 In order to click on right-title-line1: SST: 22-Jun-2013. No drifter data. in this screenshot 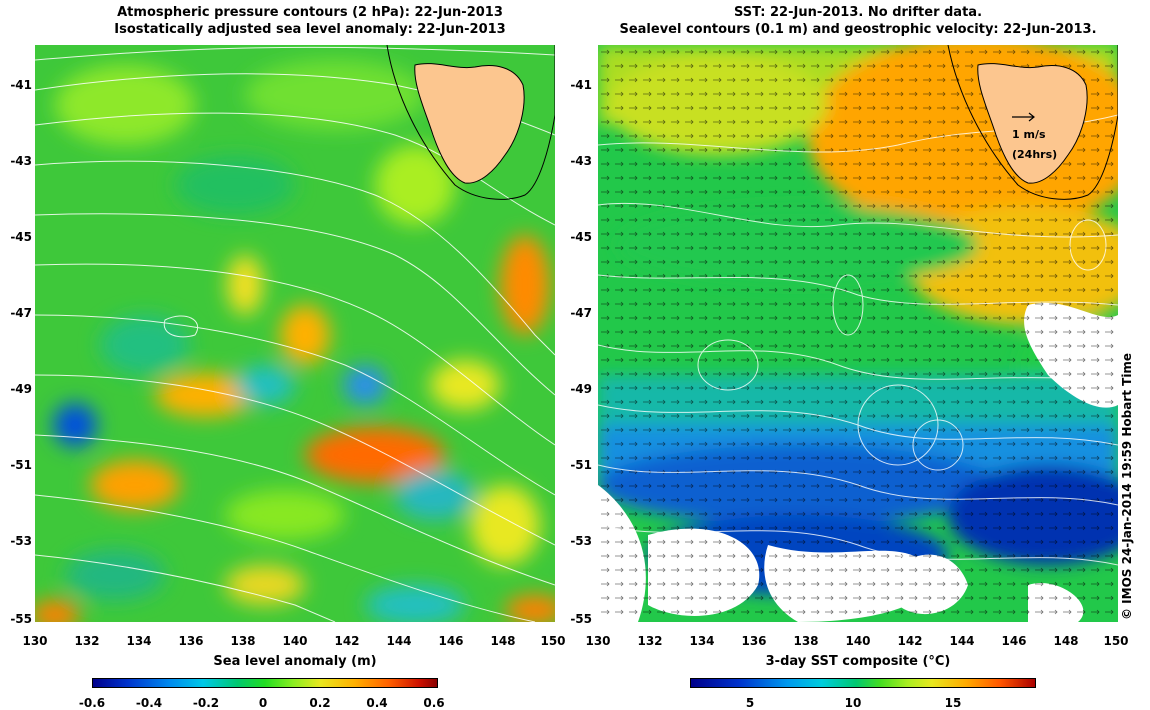, I will do `click(858, 12)`.